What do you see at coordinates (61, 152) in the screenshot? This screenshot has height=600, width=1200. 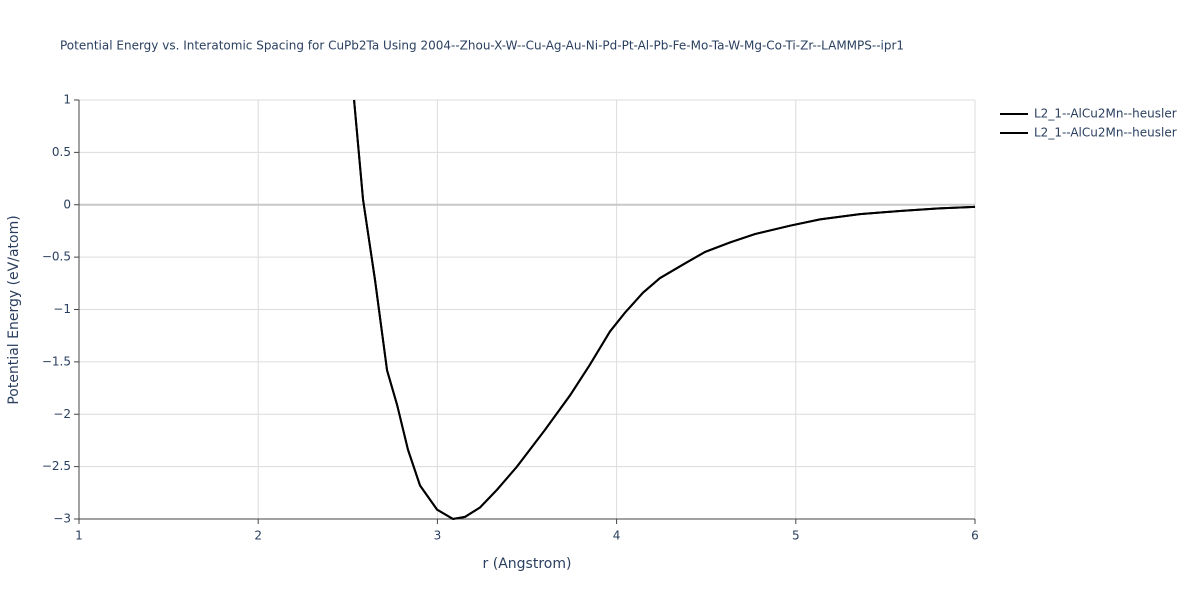 I see `y-tick-label: 0.5` at bounding box center [61, 152].